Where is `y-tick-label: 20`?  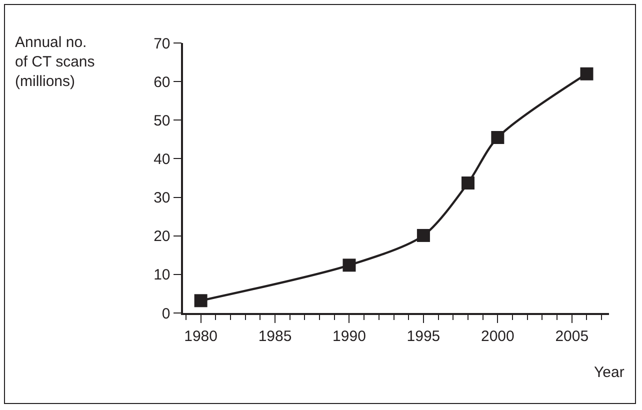
y-tick-label: 20 is located at coordinates (162, 237).